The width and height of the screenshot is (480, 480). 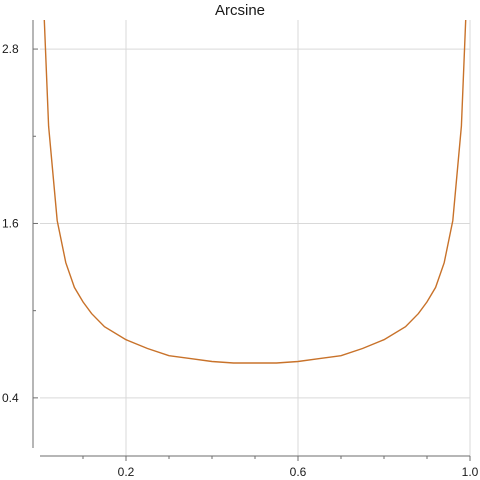 I want to click on x-tick-label-1: 0.6, so click(x=298, y=472).